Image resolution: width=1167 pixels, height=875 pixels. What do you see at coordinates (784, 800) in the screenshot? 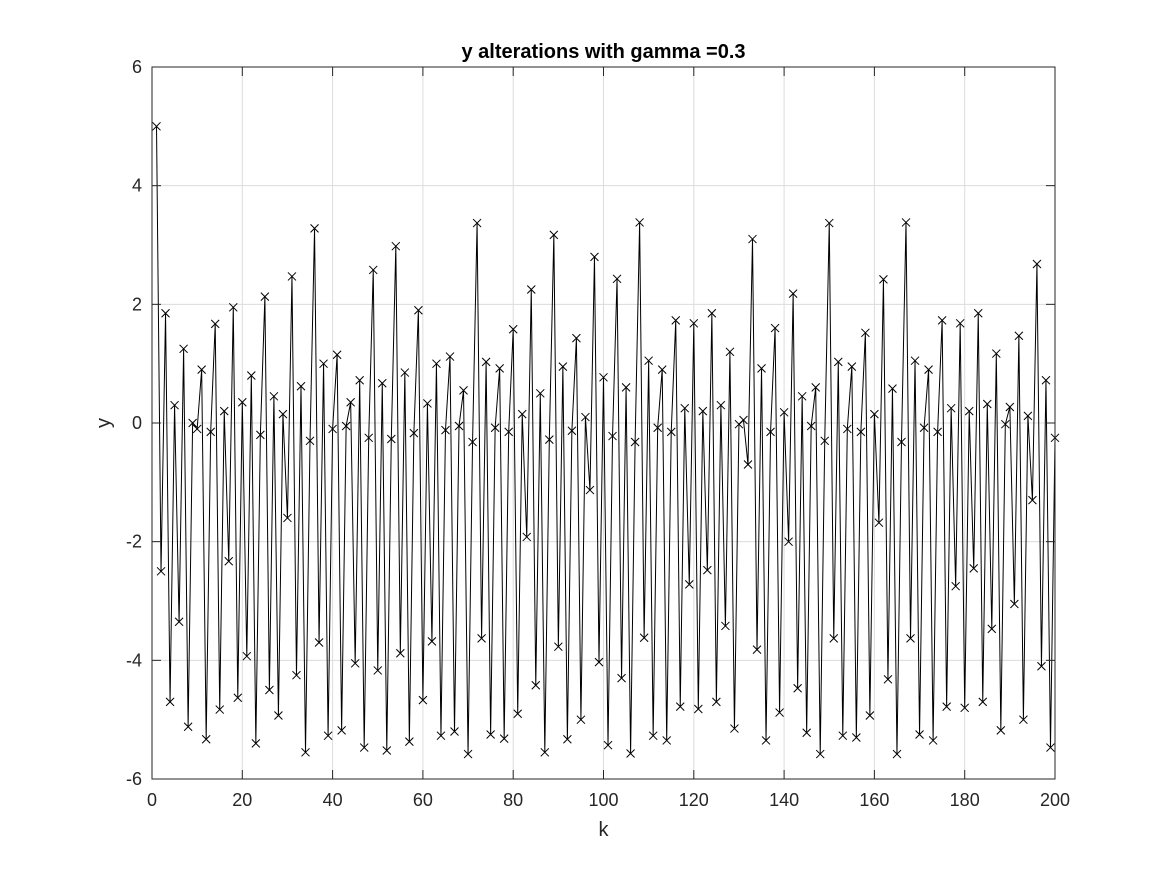
I see `x-tick-label: 140` at bounding box center [784, 800].